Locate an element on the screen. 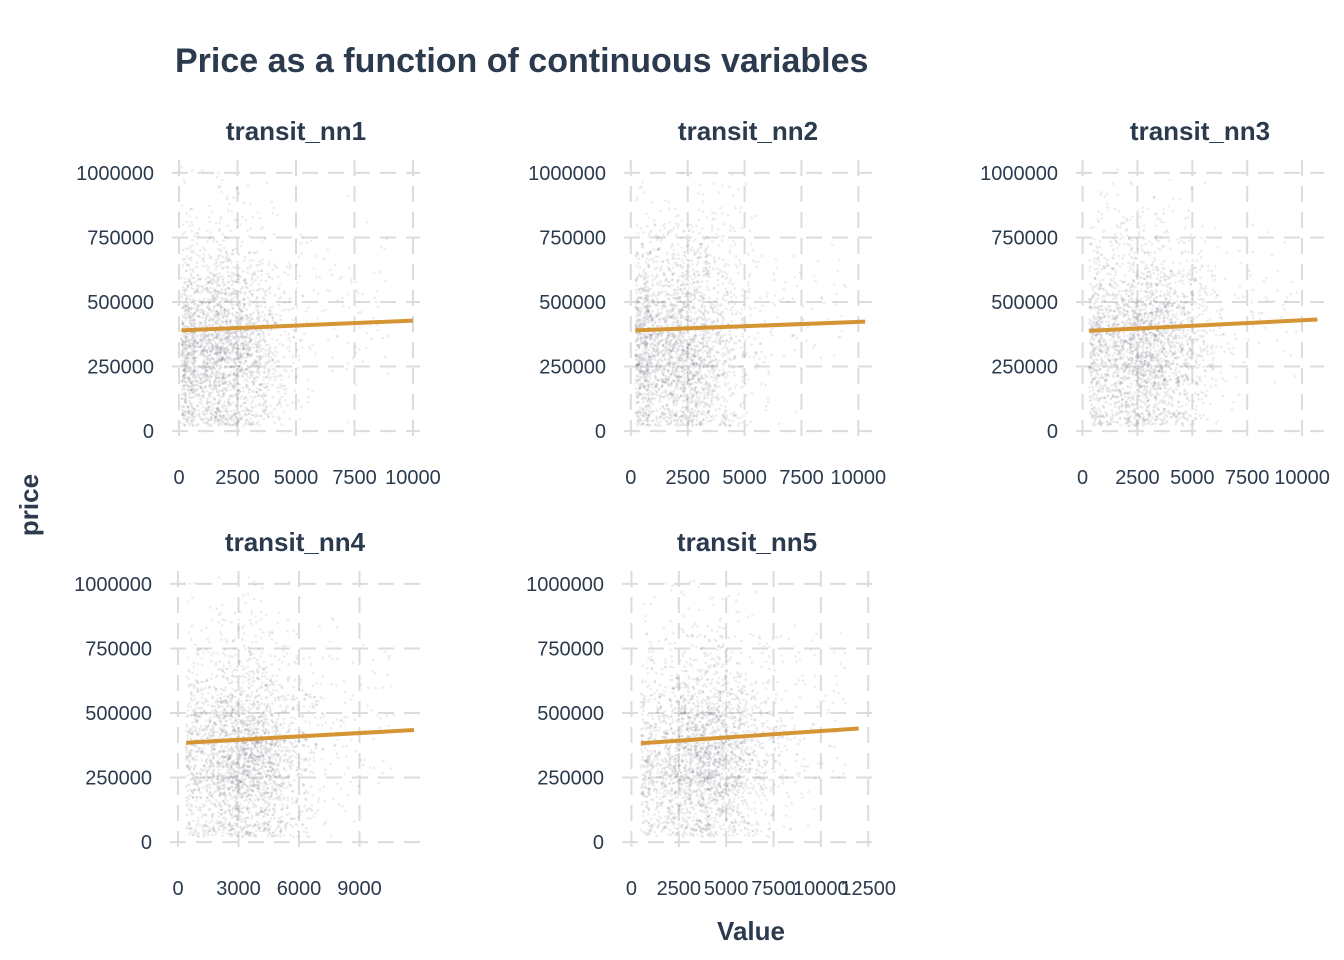  y-tick-label: 250000 is located at coordinates (120, 368).